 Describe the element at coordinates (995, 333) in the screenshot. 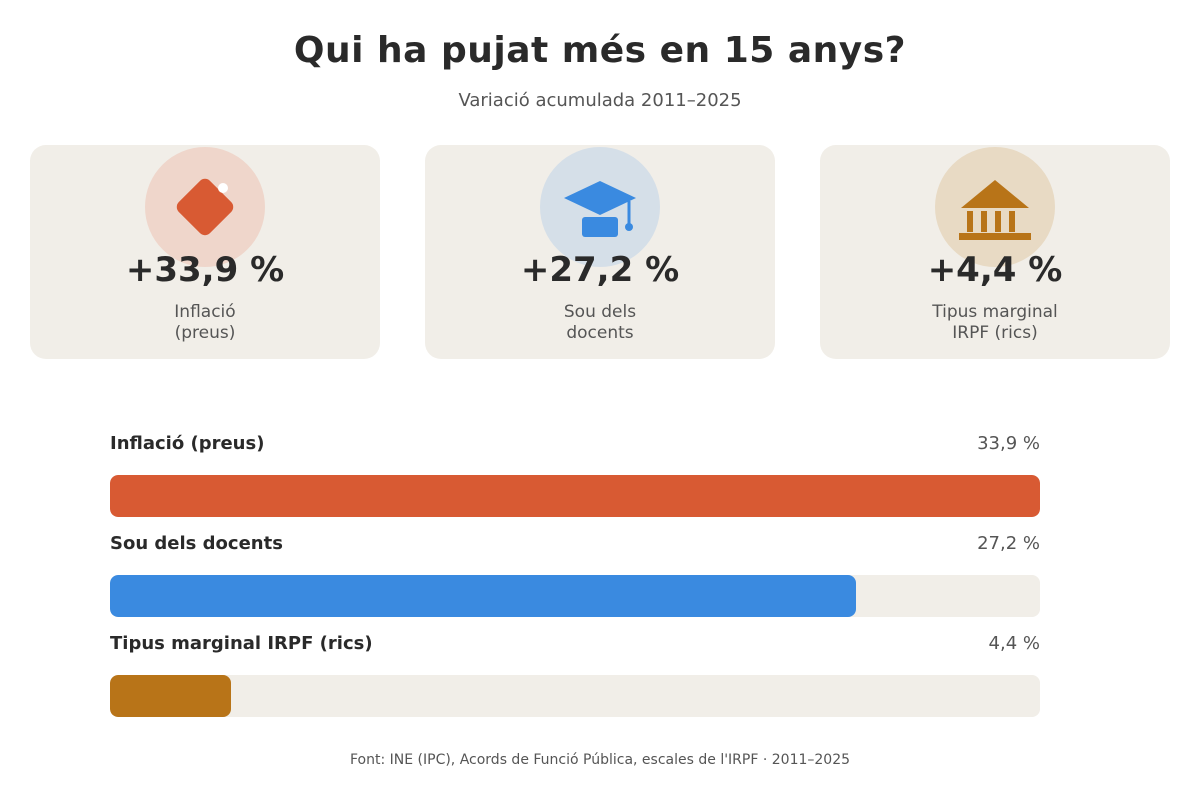

I see `stat-label-line: IRPF (rics)` at that location.